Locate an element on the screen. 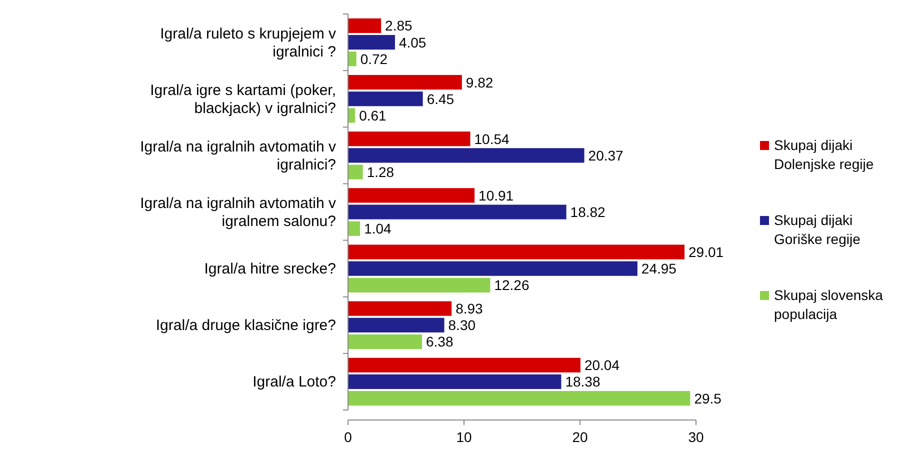 This screenshot has width=924, height=458. data-label: 18.82 is located at coordinates (588, 212).